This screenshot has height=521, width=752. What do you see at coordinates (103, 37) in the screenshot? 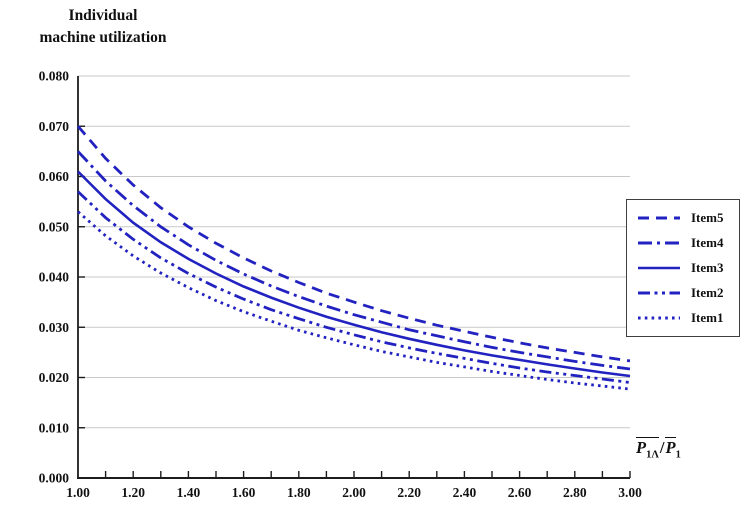
I see `chart-title-line2: machine utilization` at bounding box center [103, 37].